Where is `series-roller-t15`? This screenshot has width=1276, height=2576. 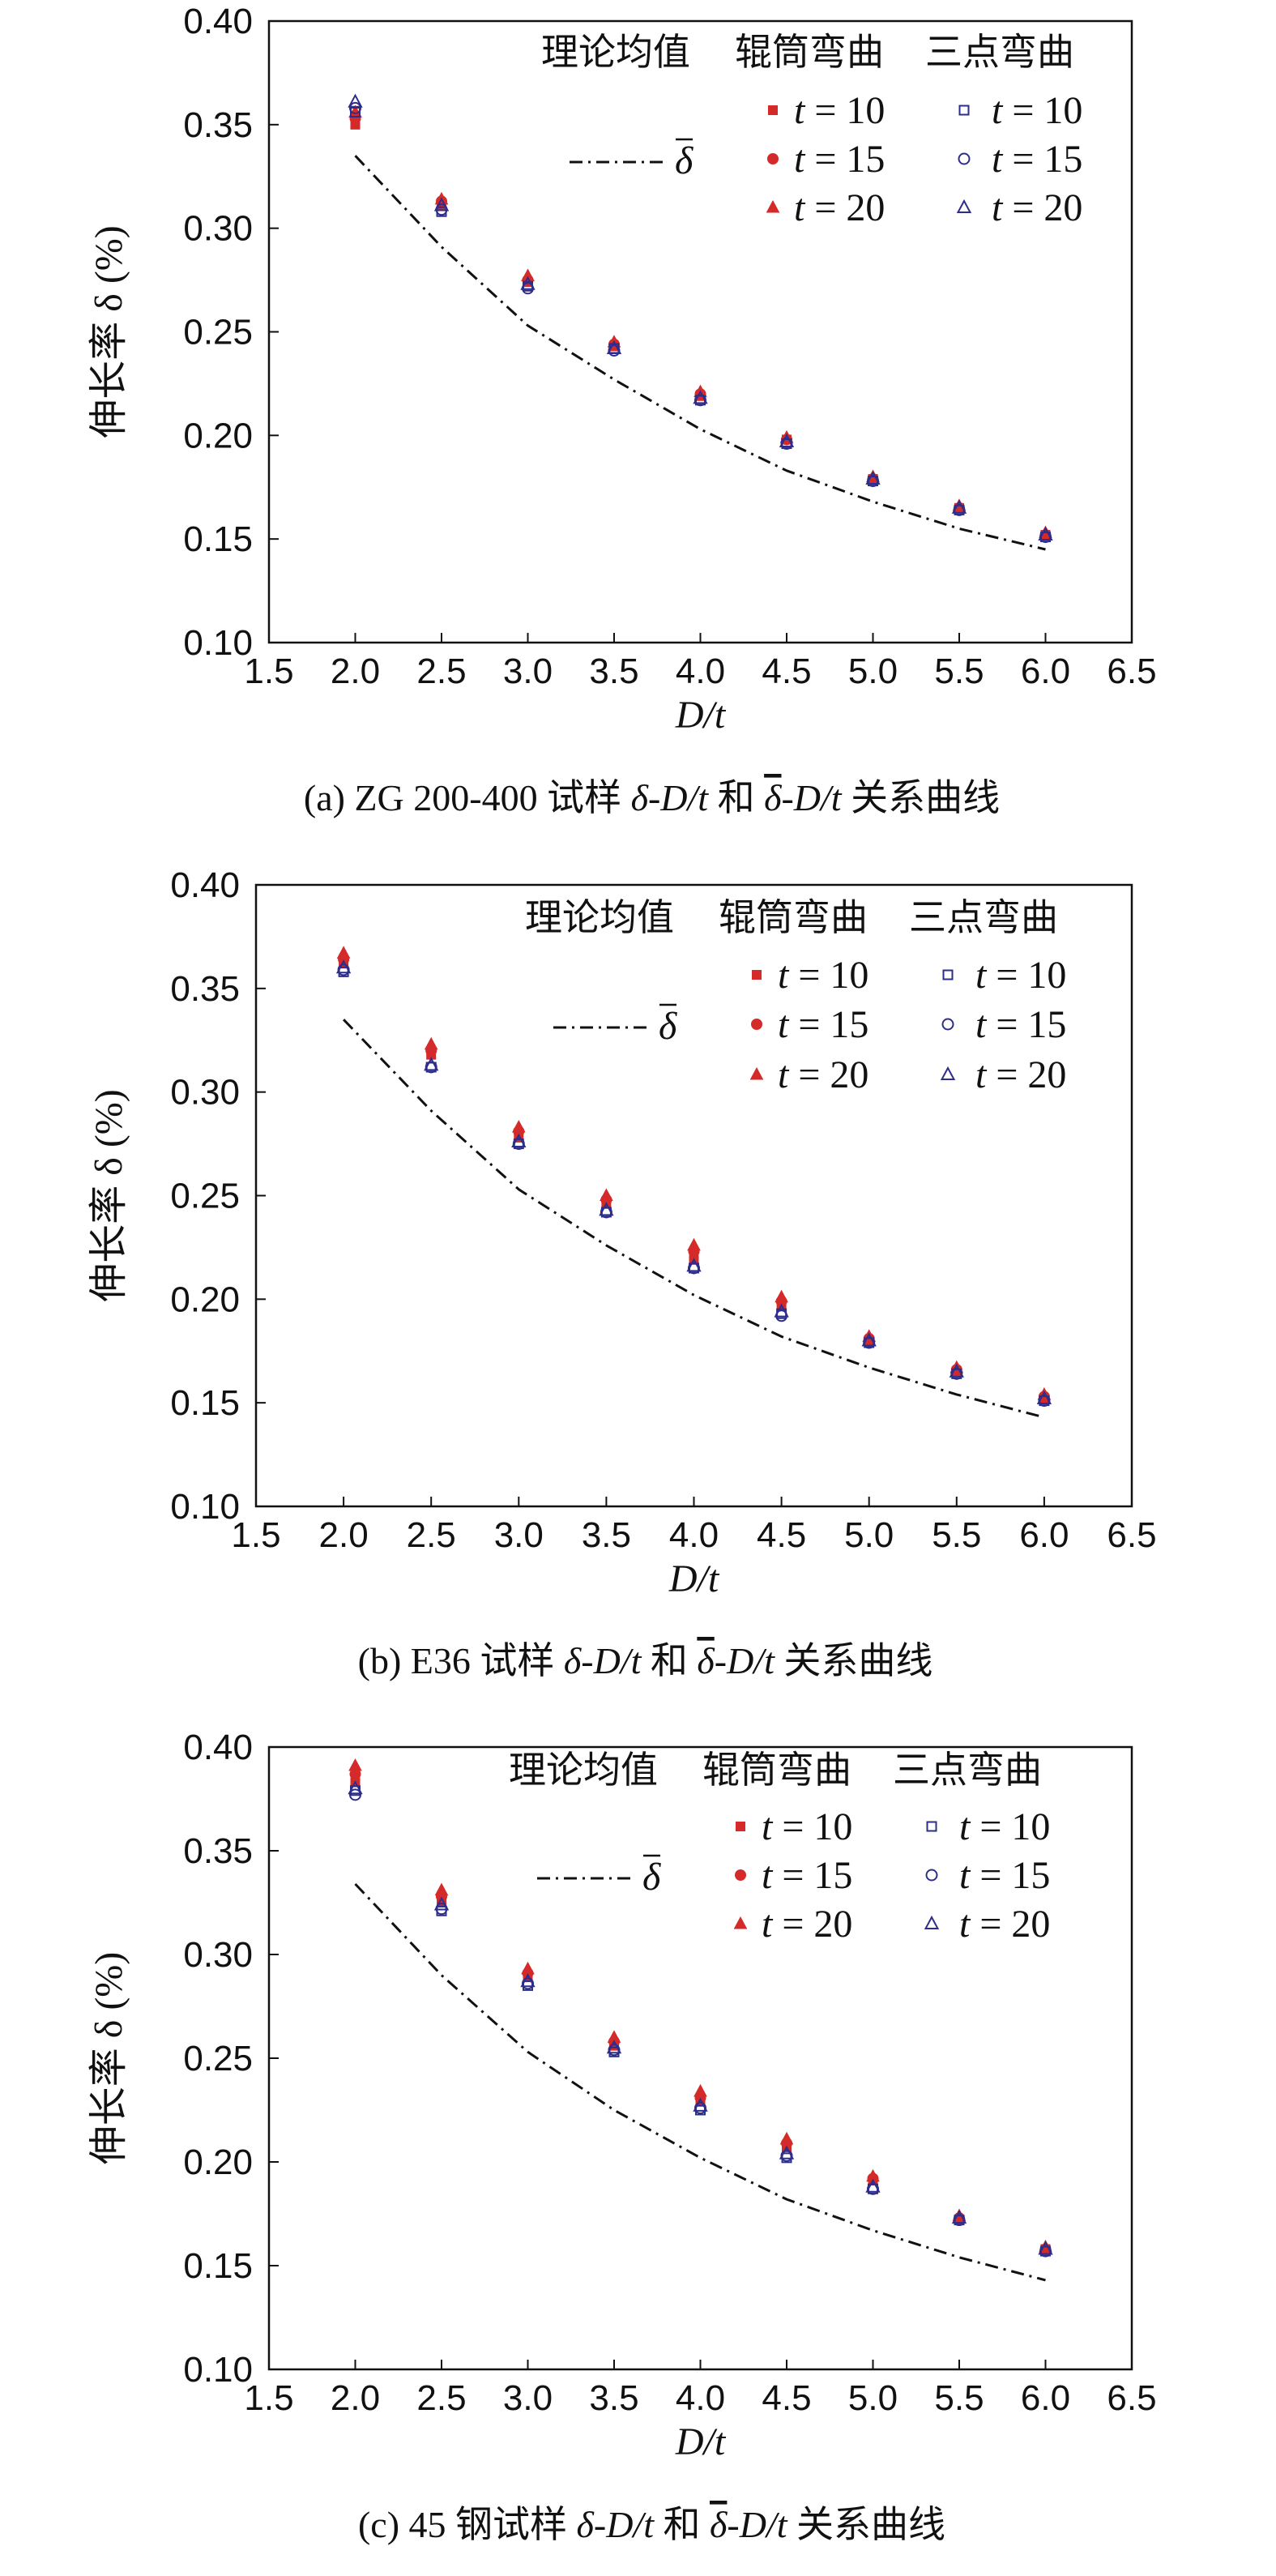 series-roller-t15 is located at coordinates (700, 2011).